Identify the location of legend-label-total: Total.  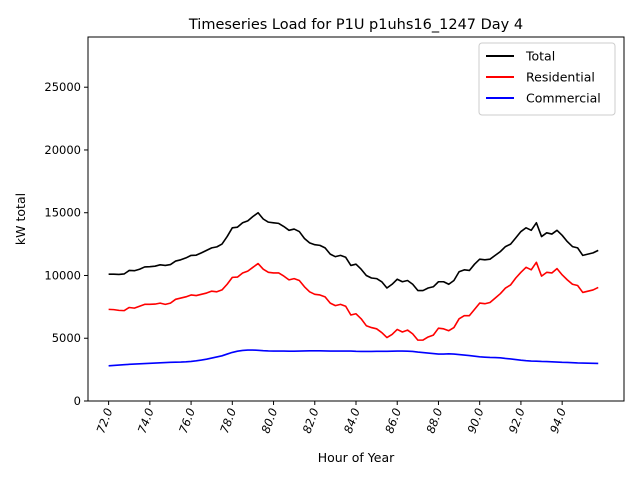
(540, 56).